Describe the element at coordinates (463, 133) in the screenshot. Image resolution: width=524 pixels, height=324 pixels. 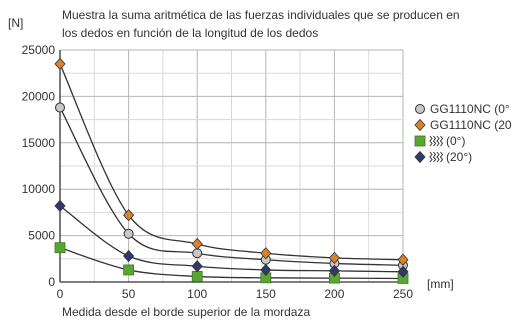
I see `legend: GG1110NC (0° GG1110NC (20 (0°) (20°)` at that location.